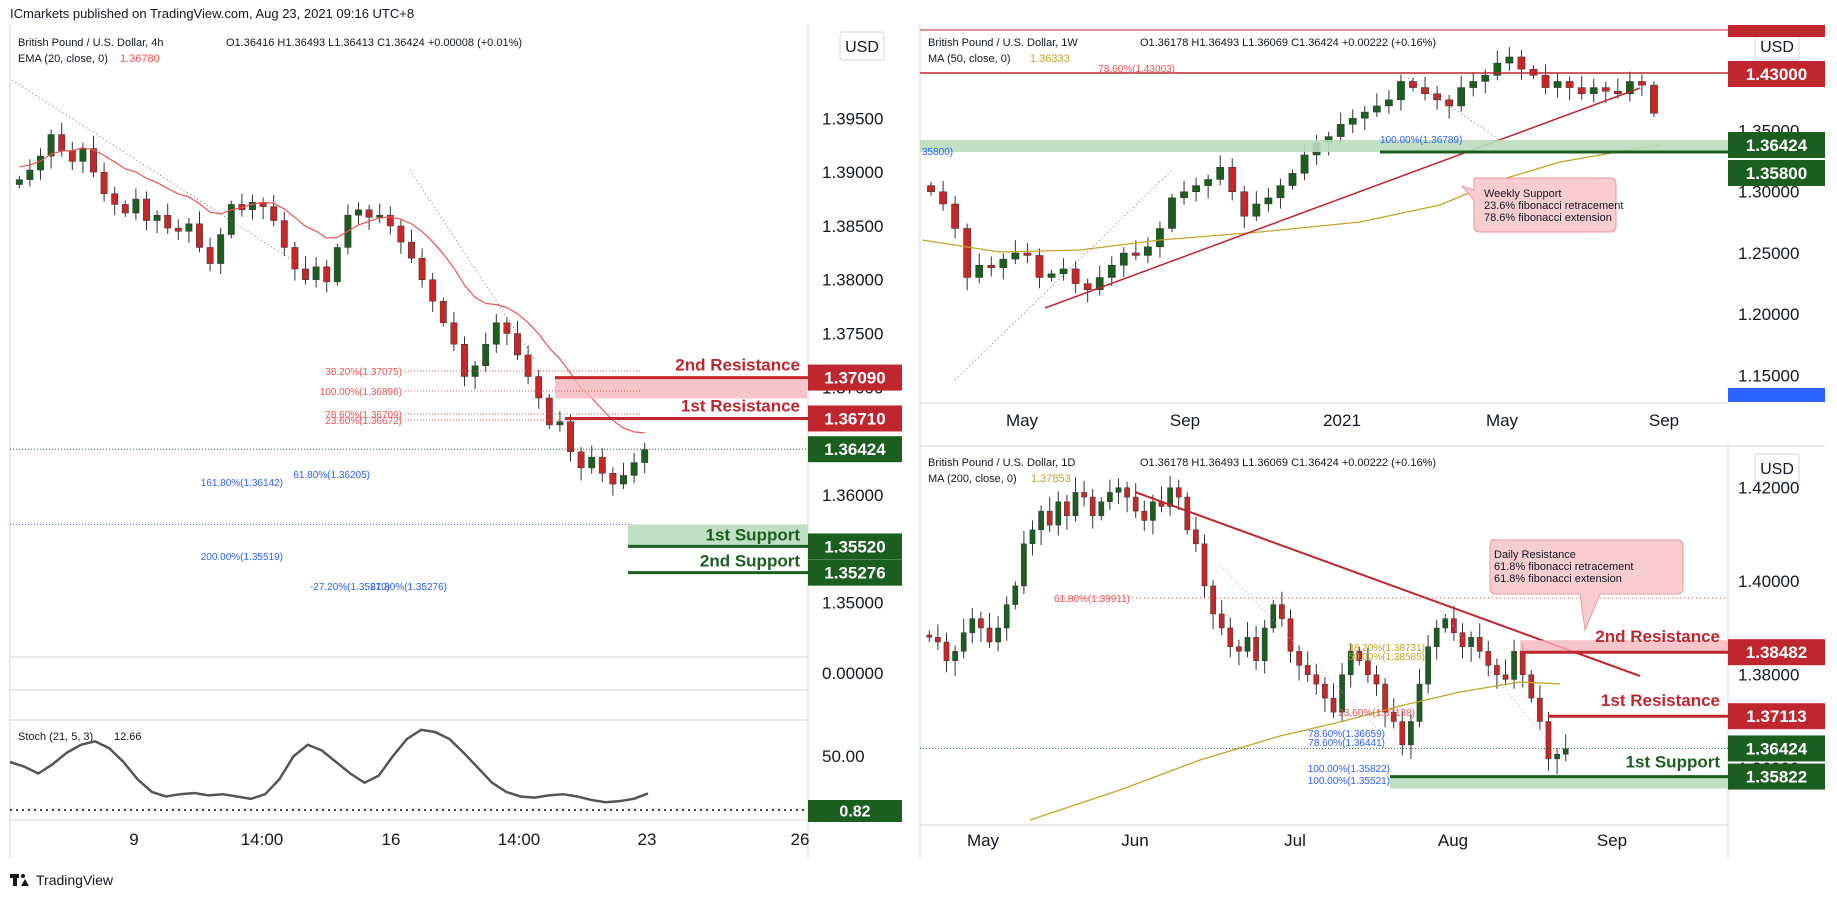  I want to click on w1-clipped-badge, so click(1776, 31).